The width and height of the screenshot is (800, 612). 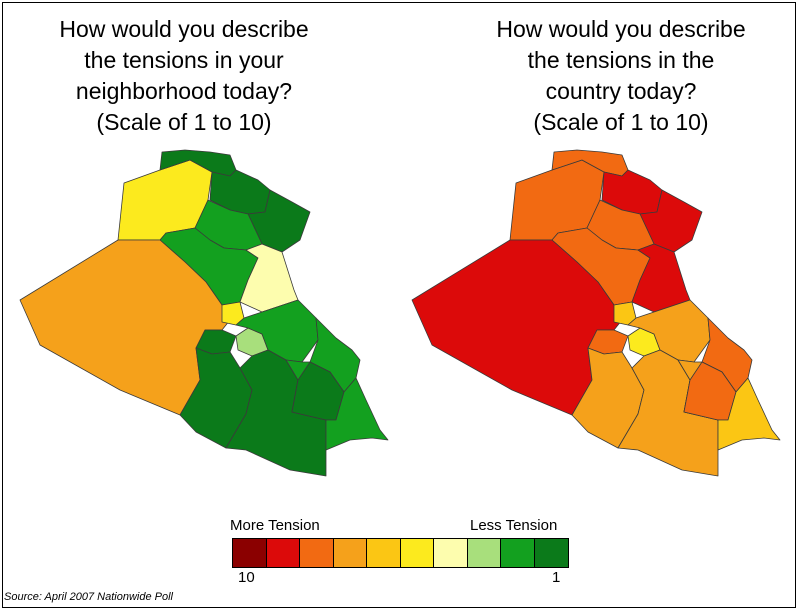 I want to click on legend-color-scale, so click(x=400, y=553).